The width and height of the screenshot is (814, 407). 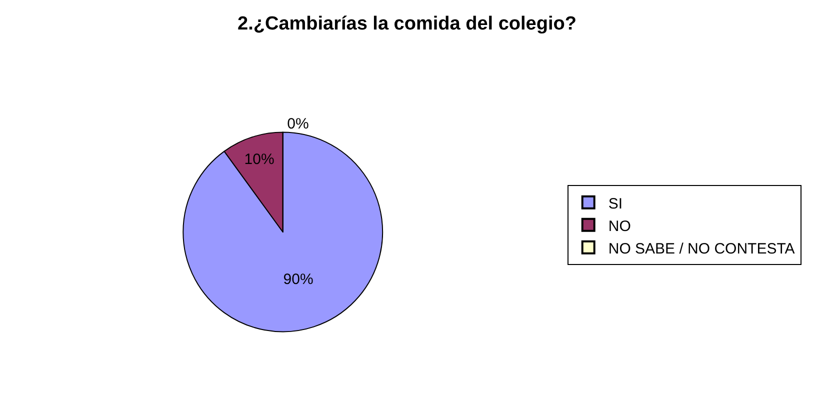 What do you see at coordinates (619, 226) in the screenshot?
I see `legend-label: NO` at bounding box center [619, 226].